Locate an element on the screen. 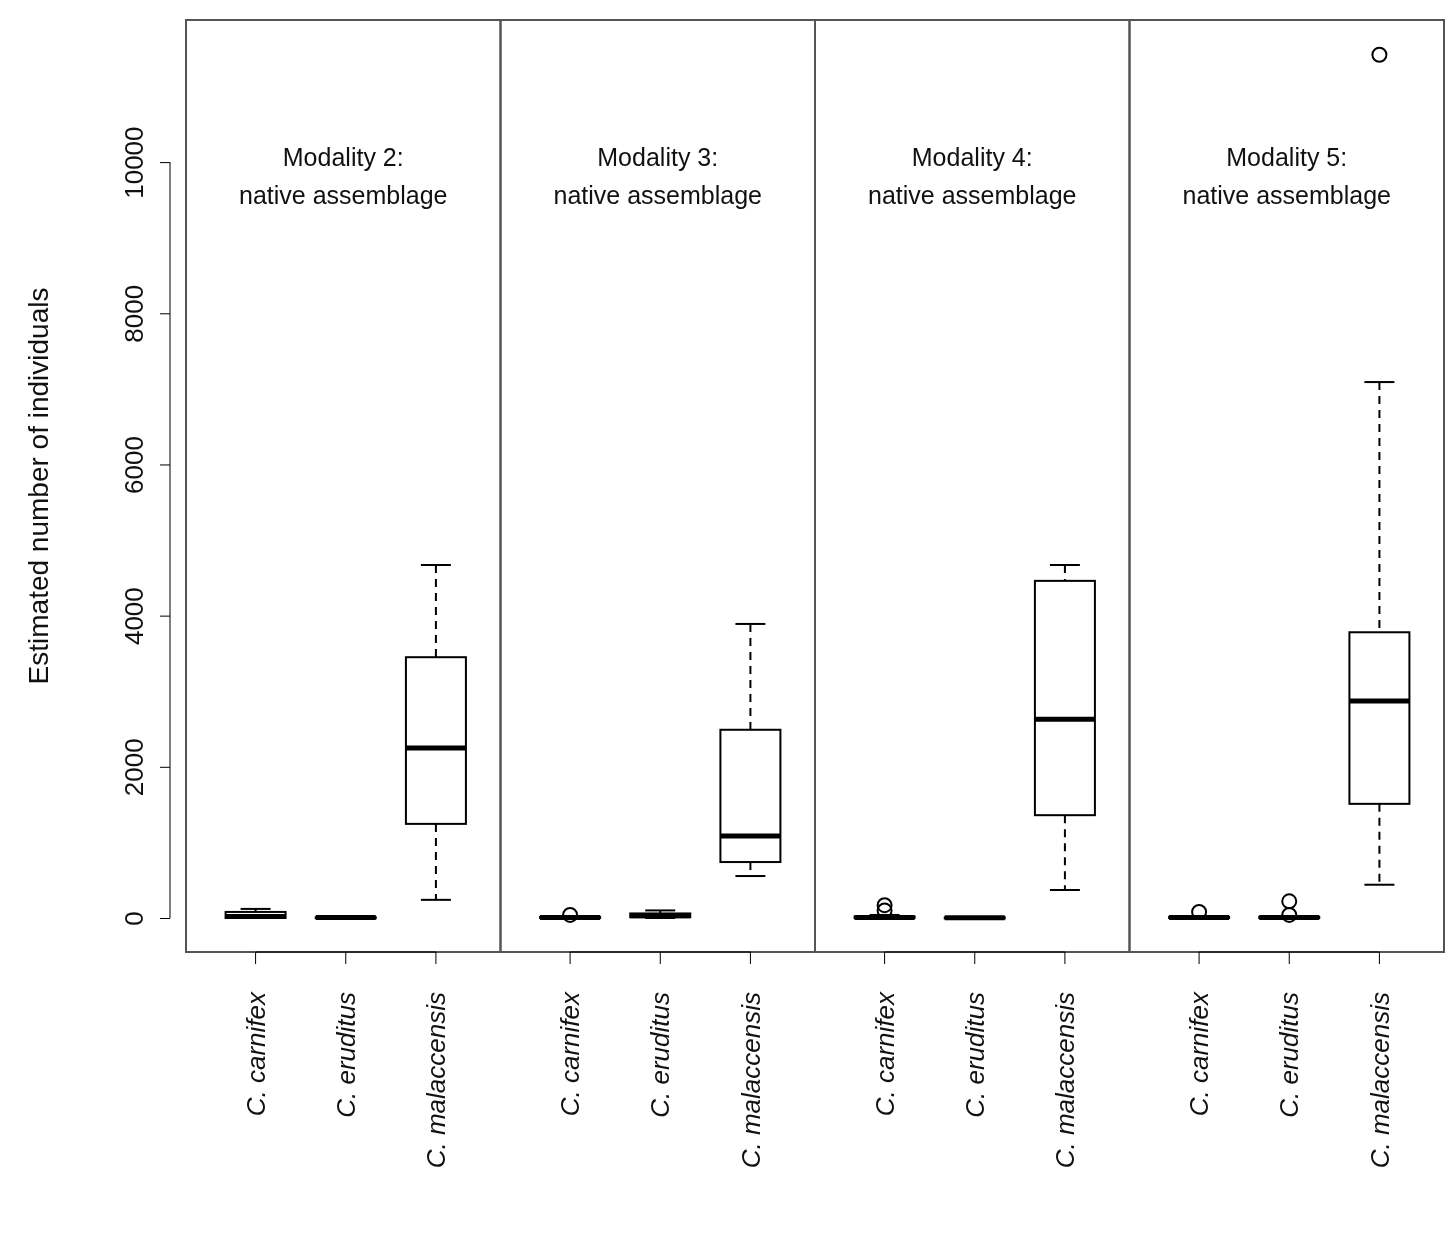 The image size is (1448, 1237). annotation: Modality 5: is located at coordinates (1287, 157).